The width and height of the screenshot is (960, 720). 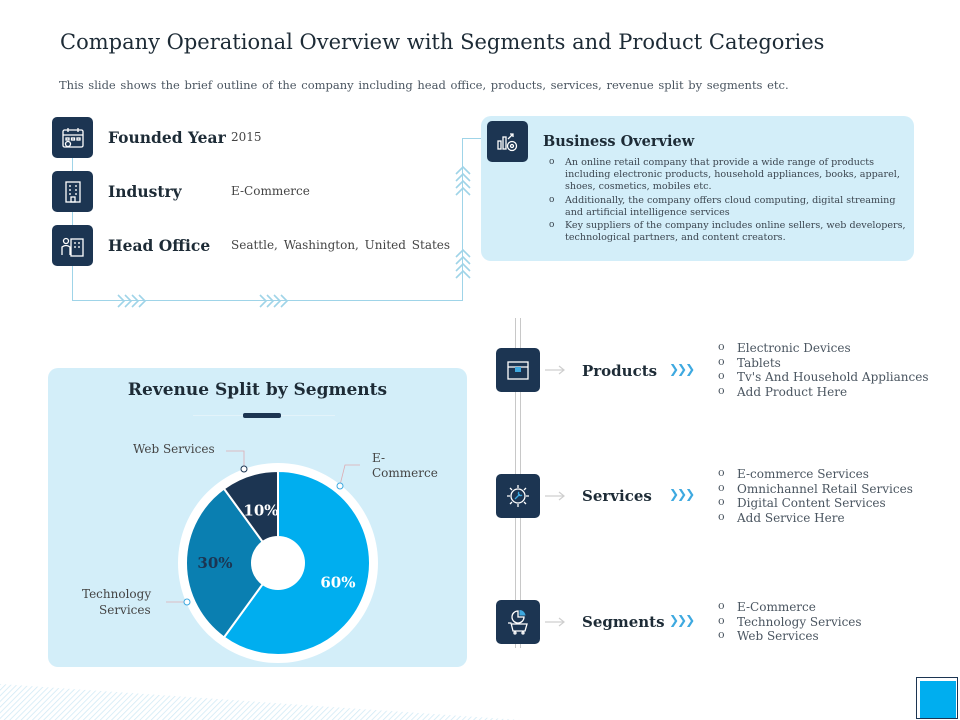 I want to click on connector-vertical-right, so click(x=462, y=219).